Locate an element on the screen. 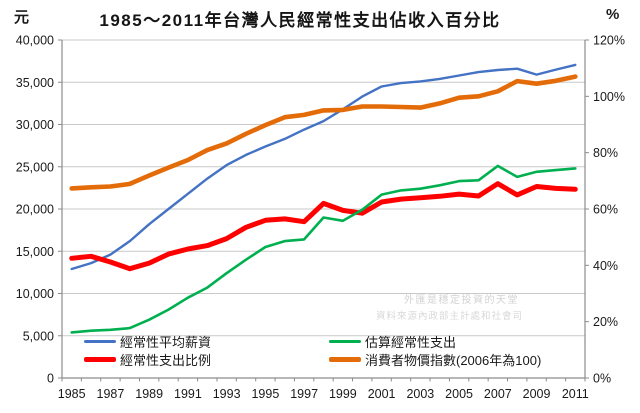 The height and width of the screenshot is (413, 640). x-axis-tick-label: 2011 is located at coordinates (575, 394).